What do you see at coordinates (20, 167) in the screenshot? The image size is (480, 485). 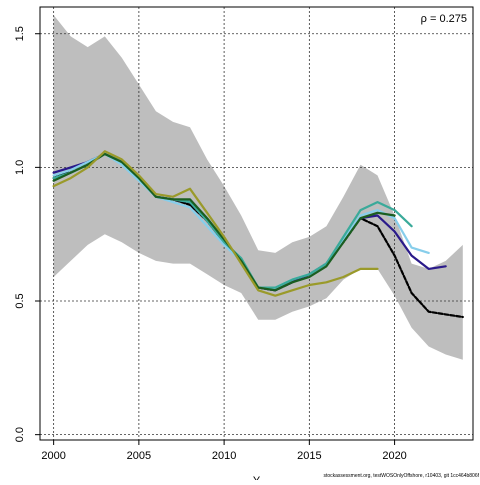 I see `y-tick-label: 1.0` at bounding box center [20, 167].